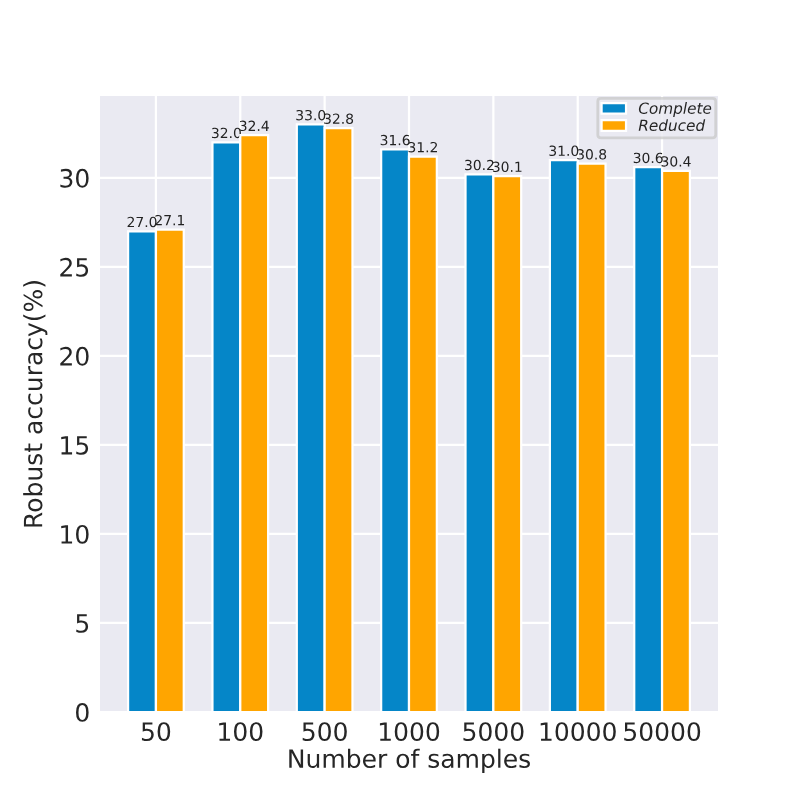 The height and width of the screenshot is (798, 798). What do you see at coordinates (74, 356) in the screenshot?
I see `y-tick-label: 20` at bounding box center [74, 356].